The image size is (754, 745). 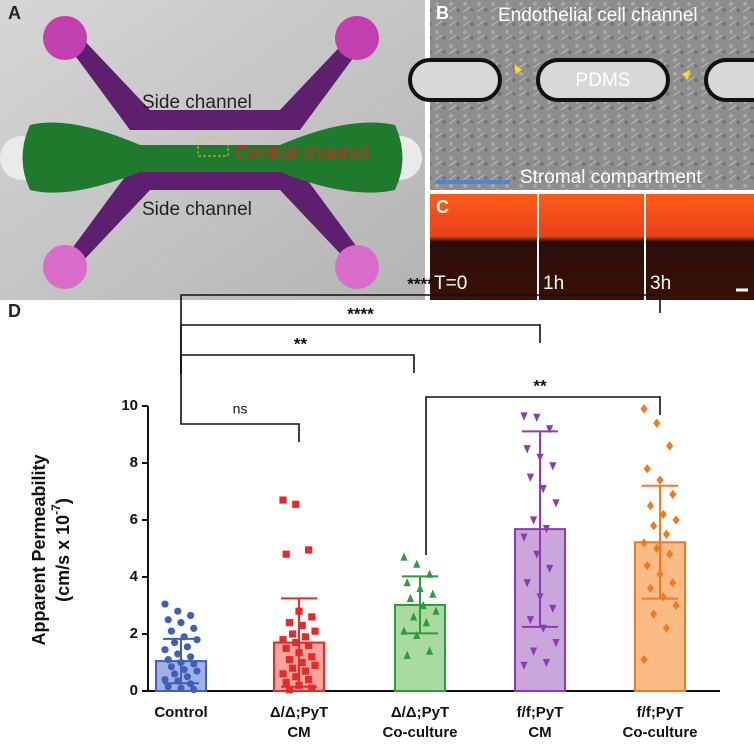 What do you see at coordinates (301, 343) in the screenshot?
I see `significance-label: **` at bounding box center [301, 343].